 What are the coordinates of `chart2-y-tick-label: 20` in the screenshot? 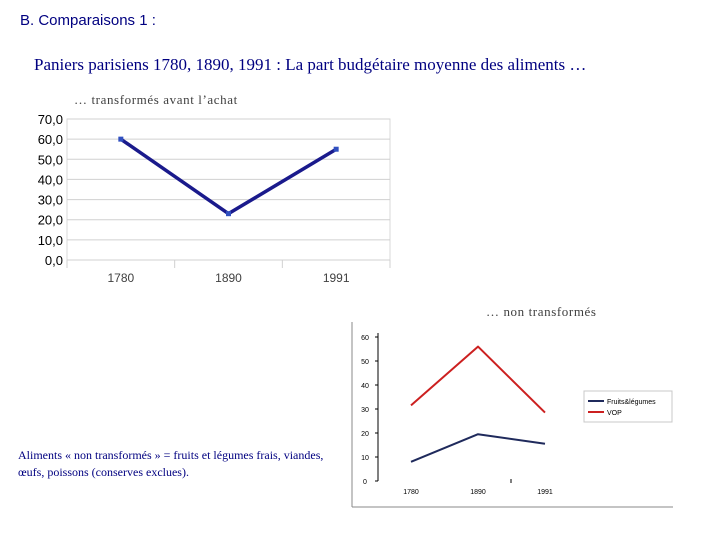 It's located at (365, 434).